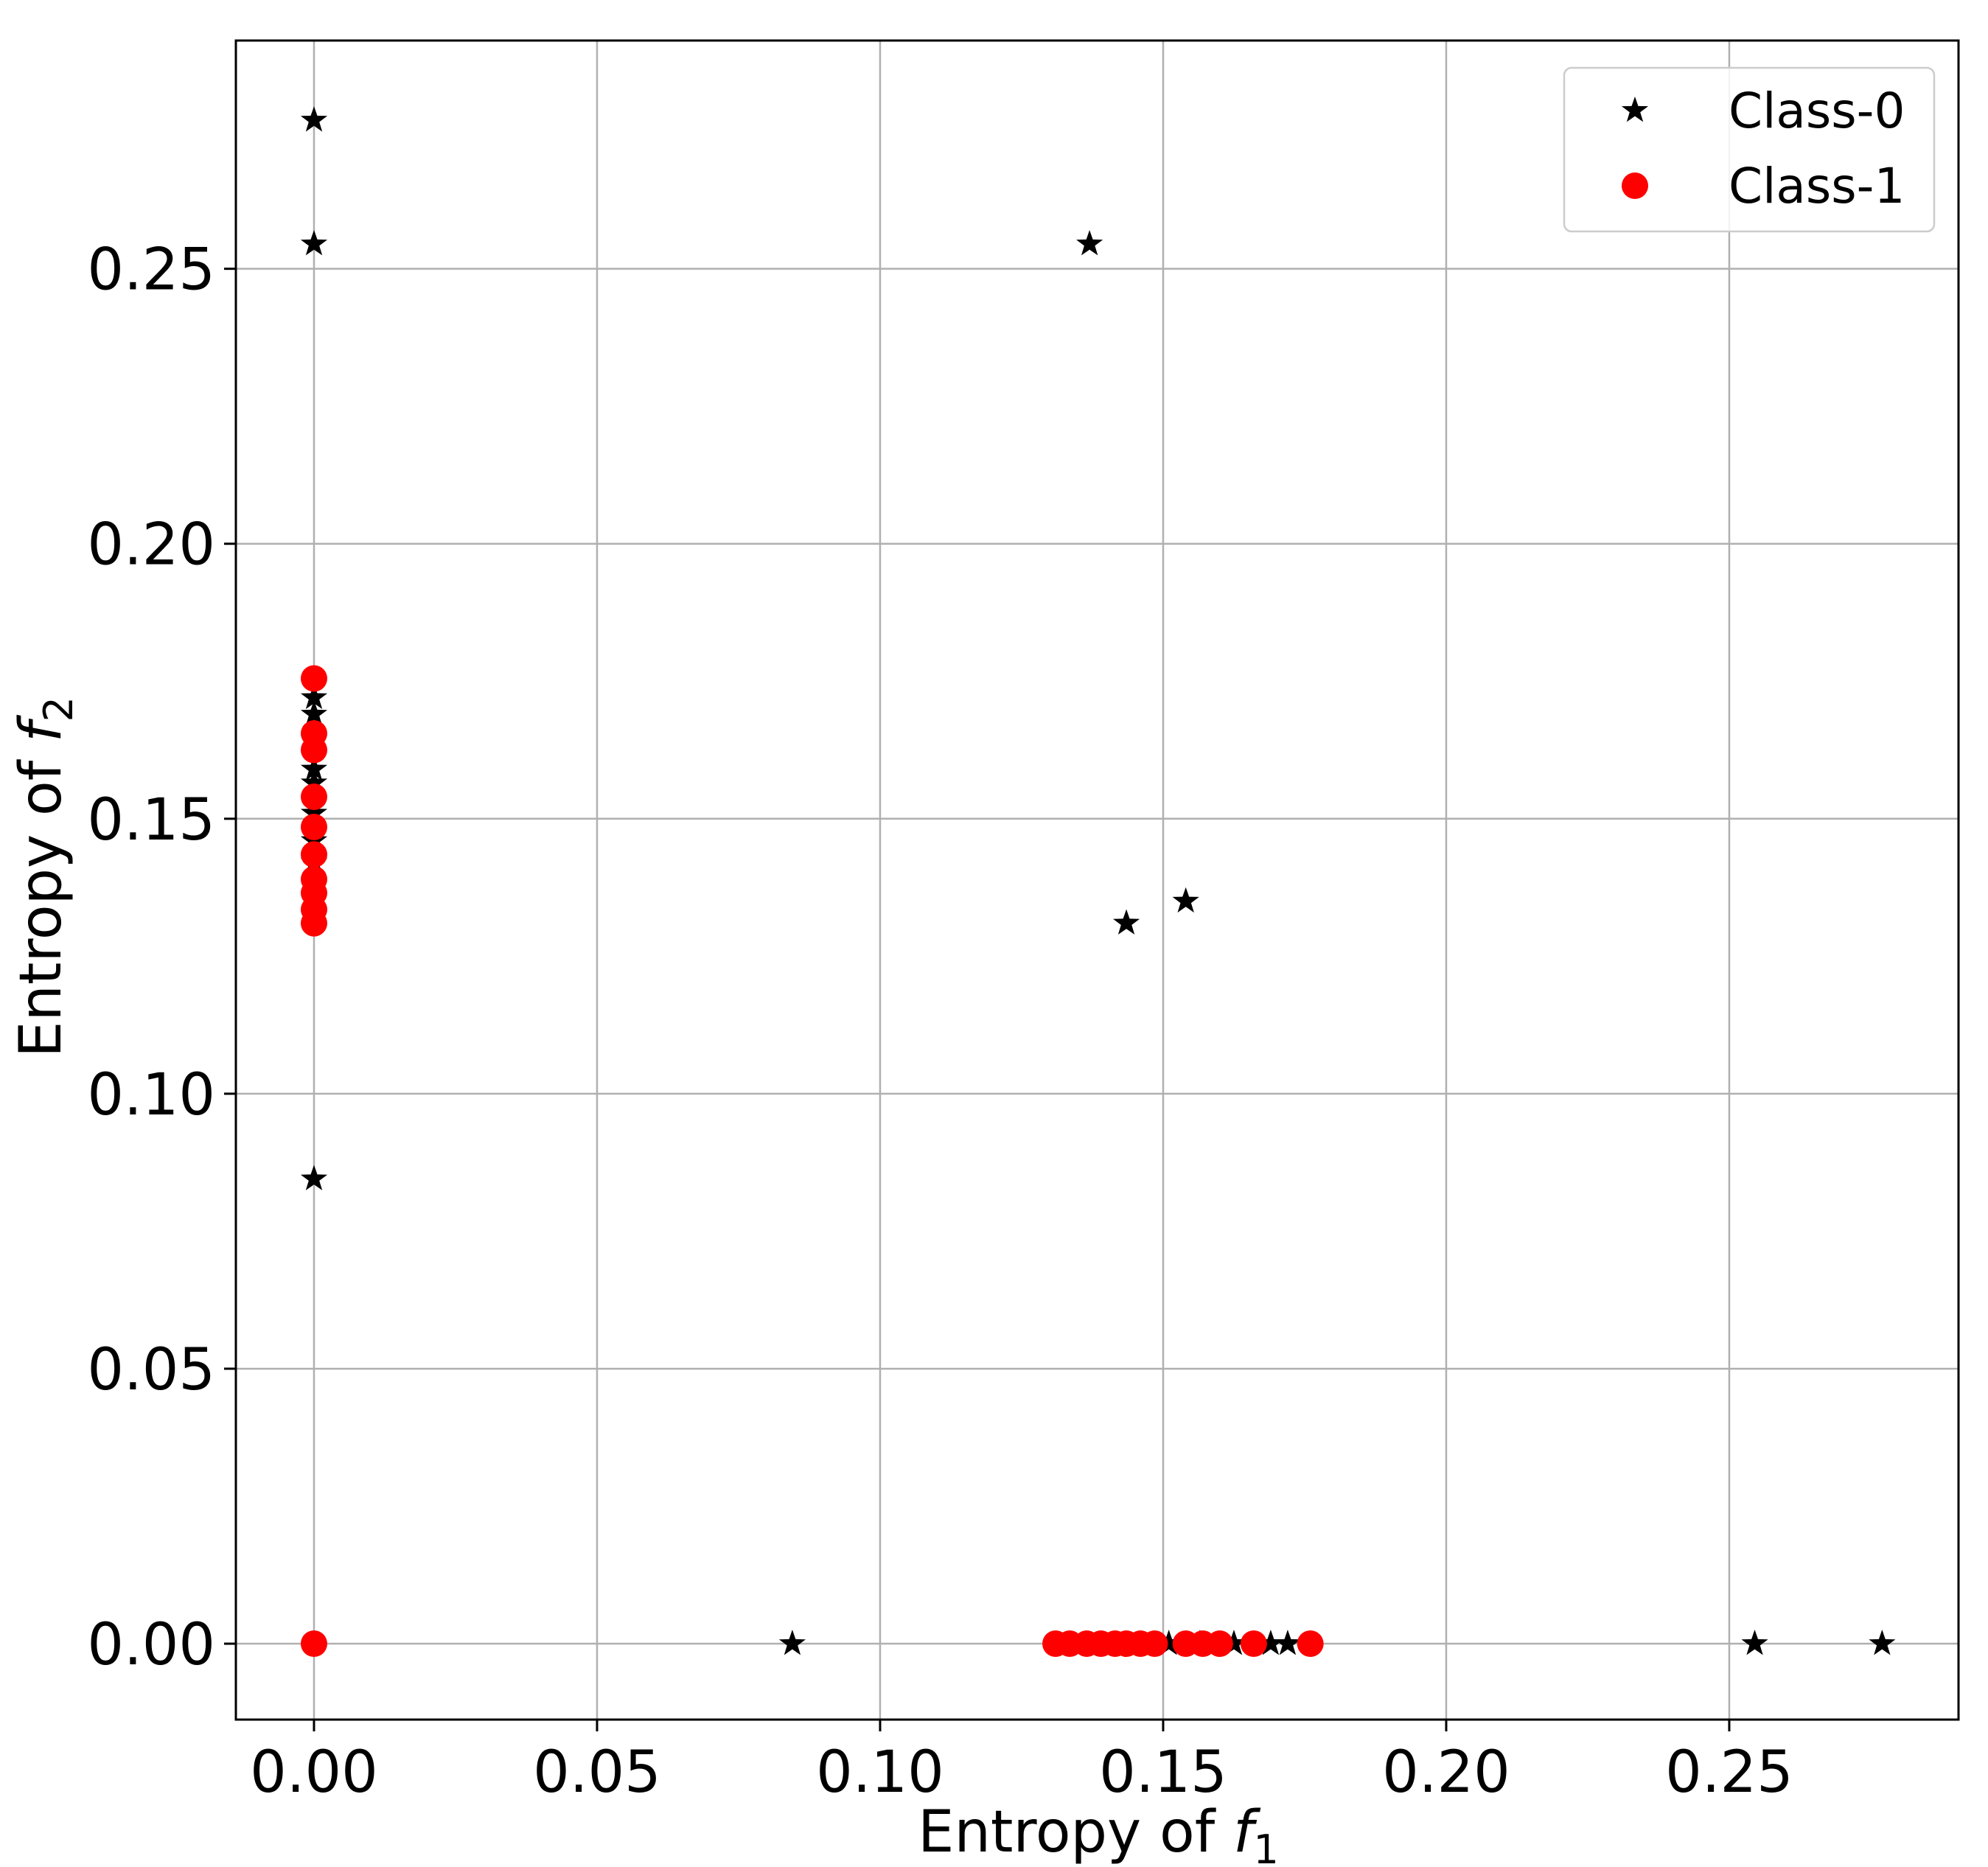 This screenshot has width=1988, height=1867. What do you see at coordinates (314, 1772) in the screenshot?
I see `x-tick-label-0: 0.00` at bounding box center [314, 1772].